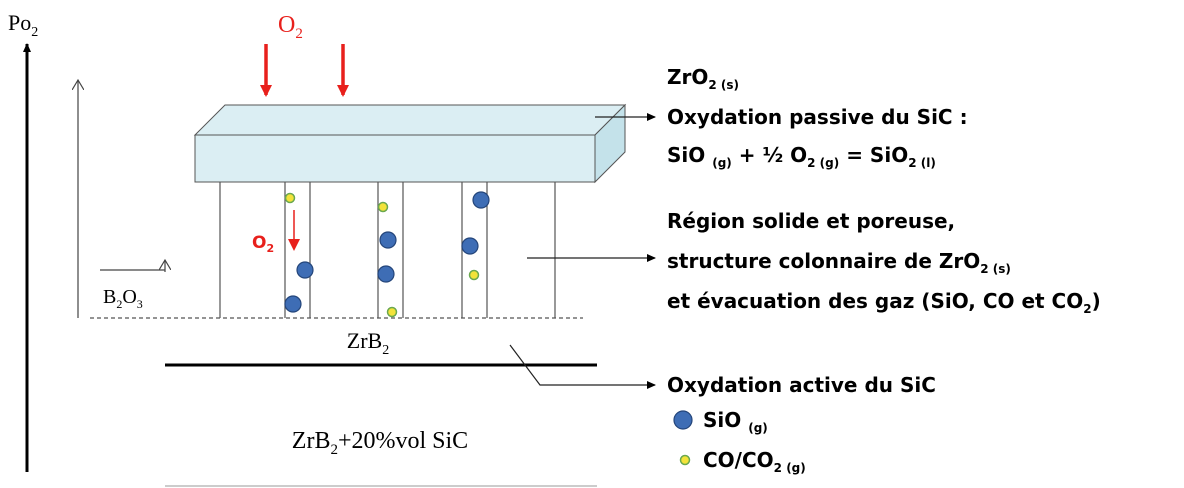 The image size is (1184, 488). I want to click on zro2-layer, so click(395, 158).